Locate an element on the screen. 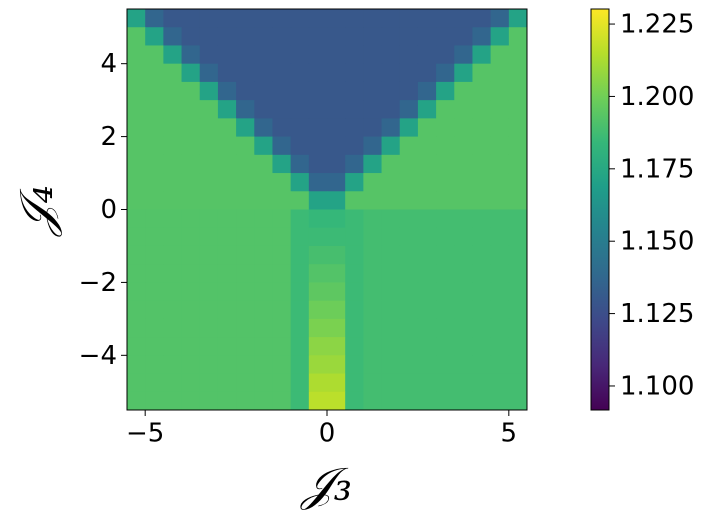 Image resolution: width=720 pixels, height=520 pixels. colorbar-tick-label: 1.125 is located at coordinates (657, 314).